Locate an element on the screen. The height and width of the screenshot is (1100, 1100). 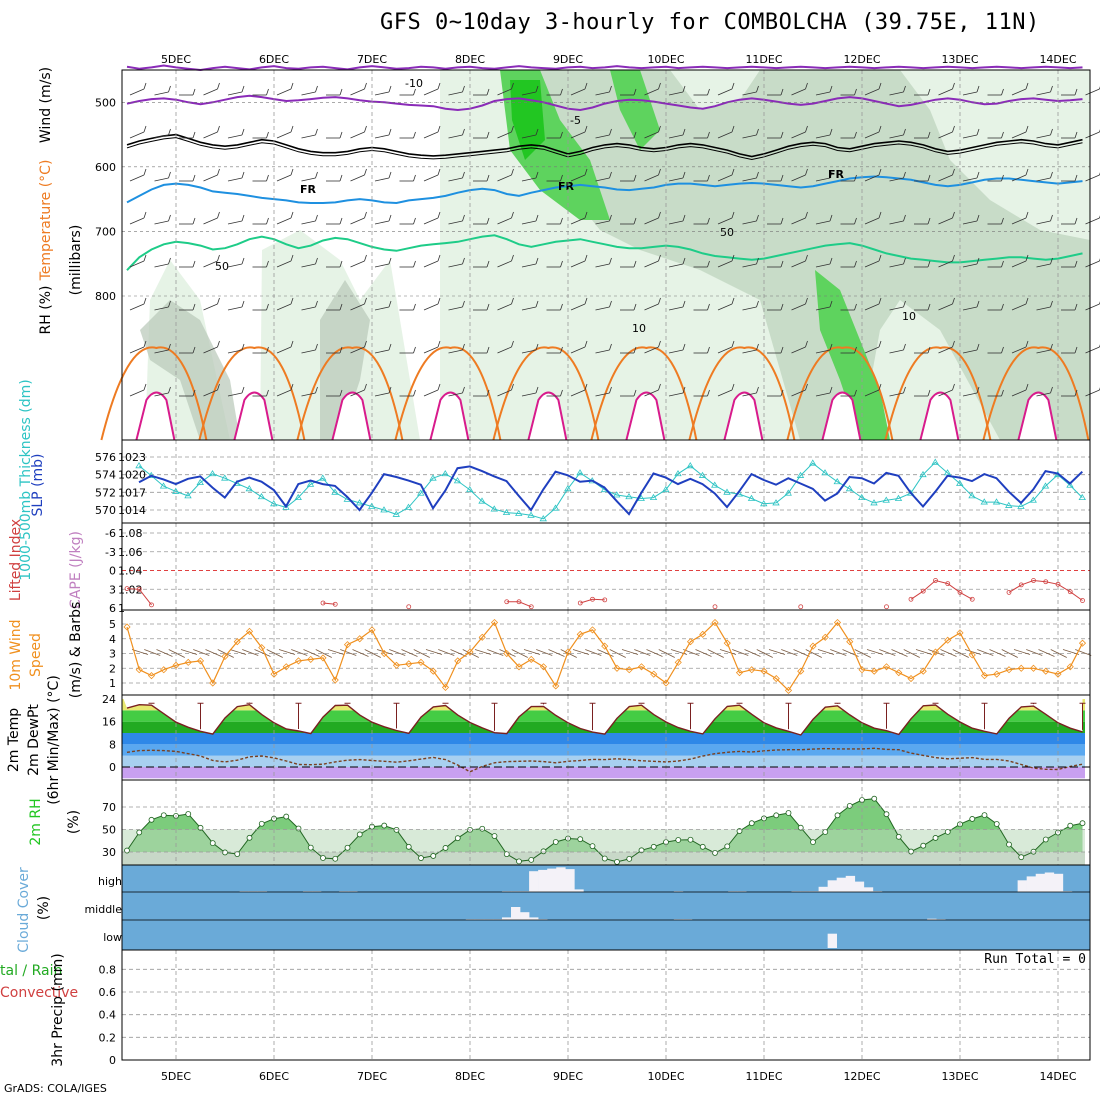
contour-label: -10 is located at coordinates (414, 83).